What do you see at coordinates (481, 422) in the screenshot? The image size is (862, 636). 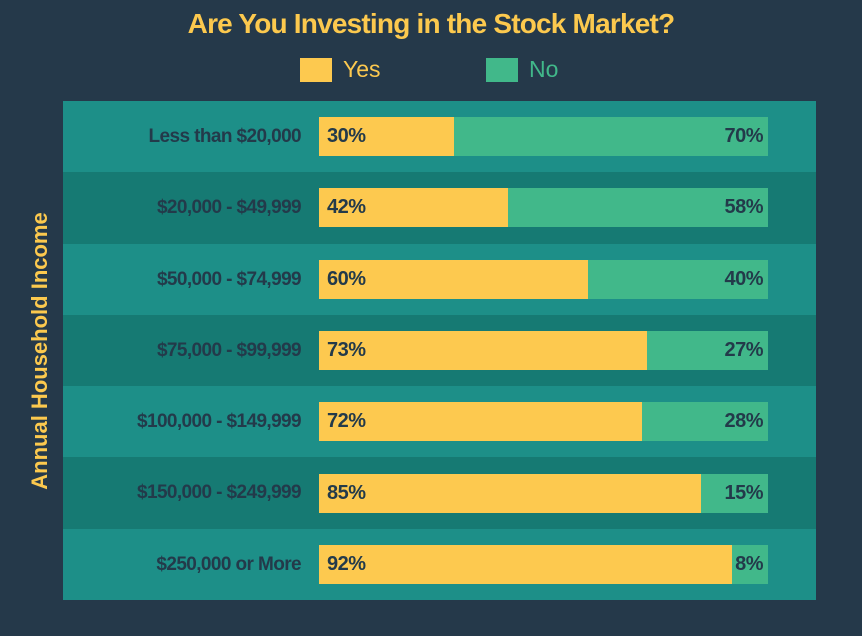 I see `bar-segment-yes: 72%` at bounding box center [481, 422].